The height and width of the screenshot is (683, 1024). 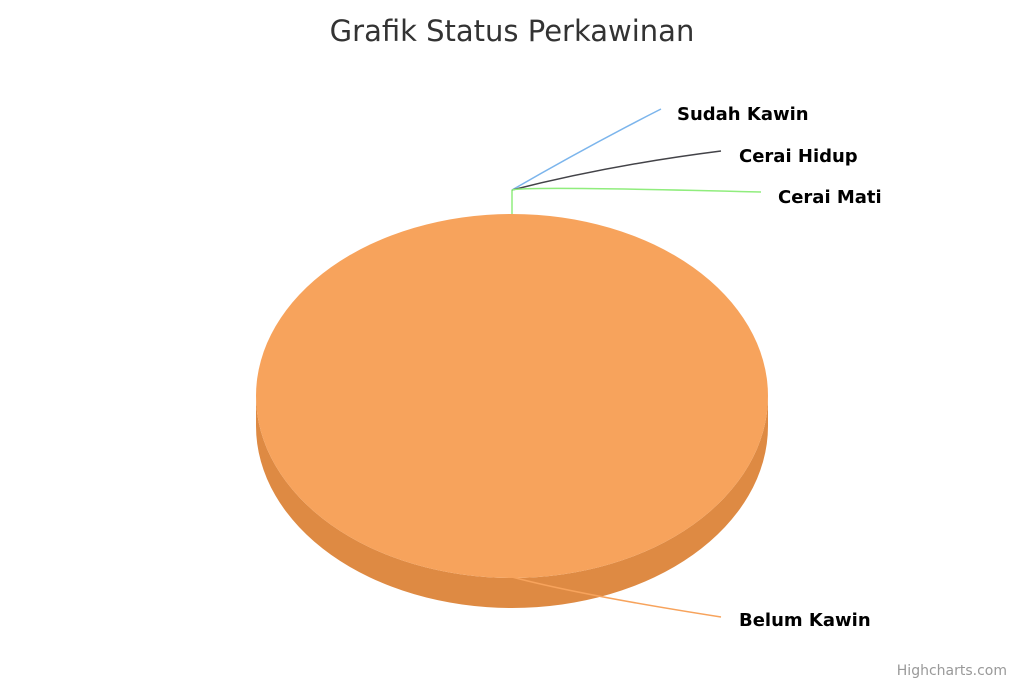 I want to click on chart-title: Grafik Status Perkawinan, so click(x=512, y=31).